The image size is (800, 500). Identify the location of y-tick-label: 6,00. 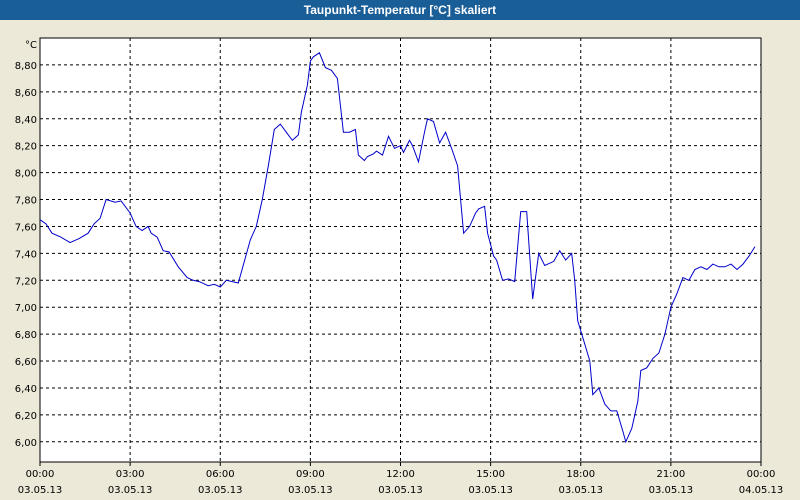
(26, 443).